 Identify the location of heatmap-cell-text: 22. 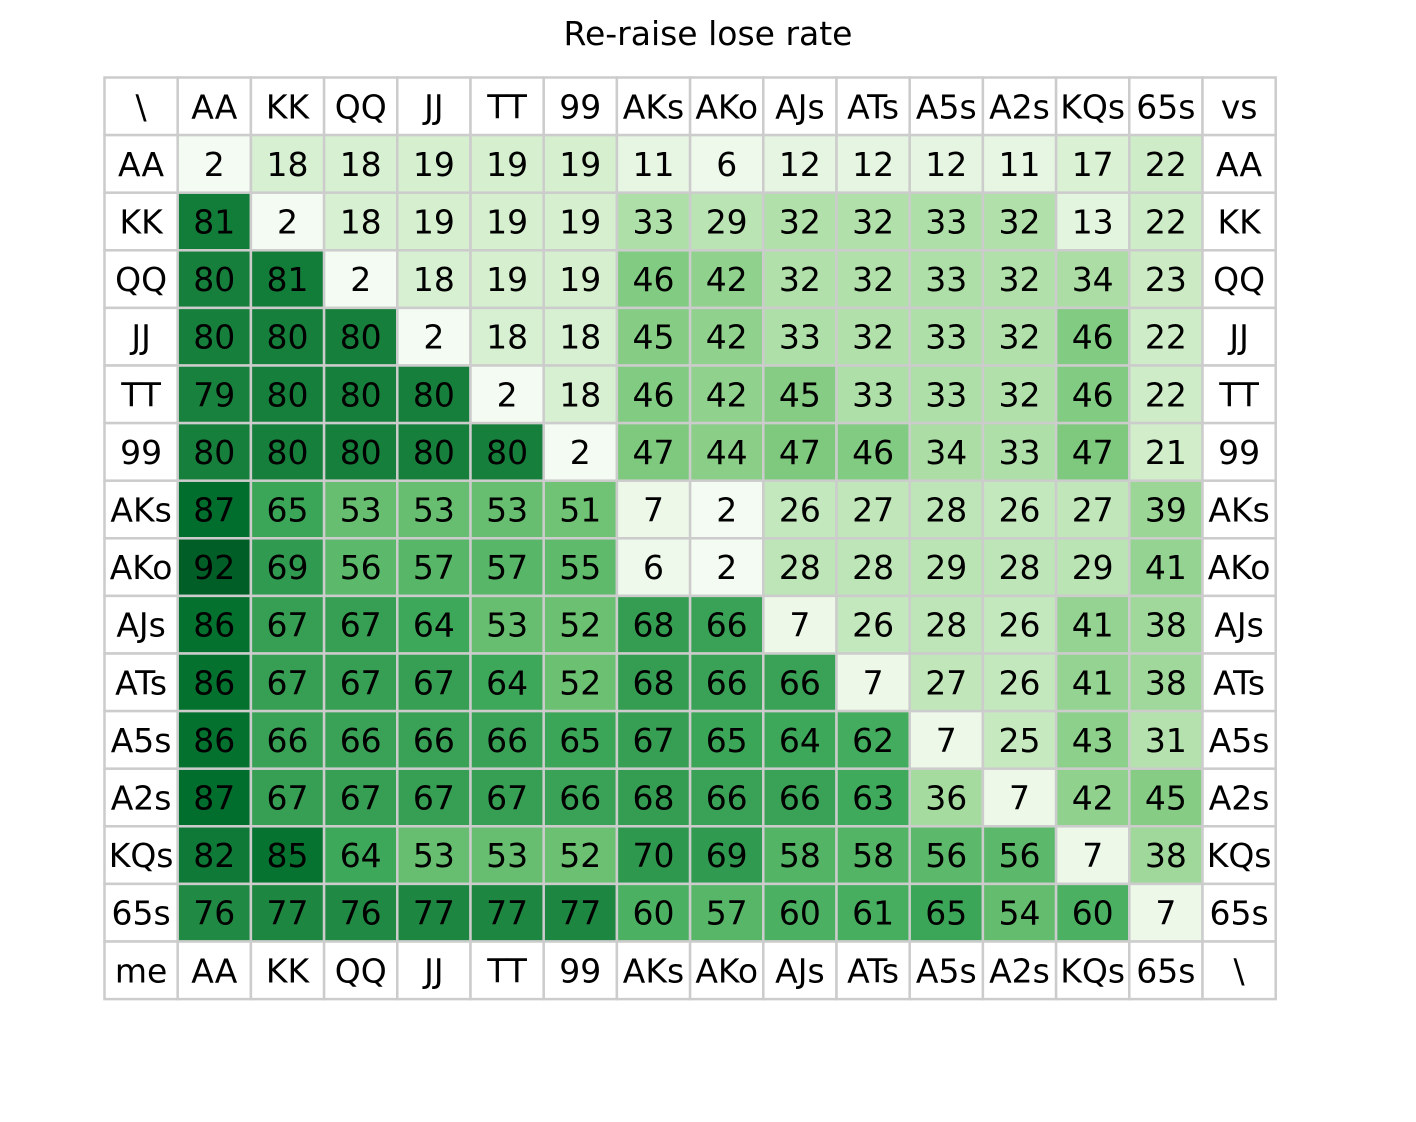
(1166, 164).